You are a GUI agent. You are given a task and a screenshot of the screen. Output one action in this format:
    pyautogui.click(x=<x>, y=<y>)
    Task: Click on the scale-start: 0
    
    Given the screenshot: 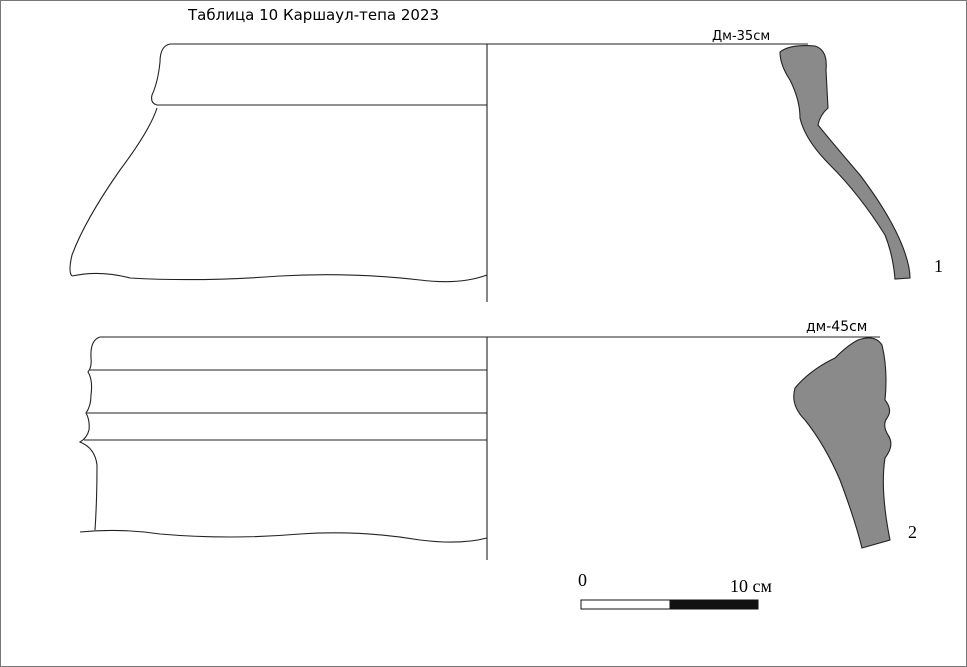 What is the action you would take?
    pyautogui.click(x=582, y=580)
    